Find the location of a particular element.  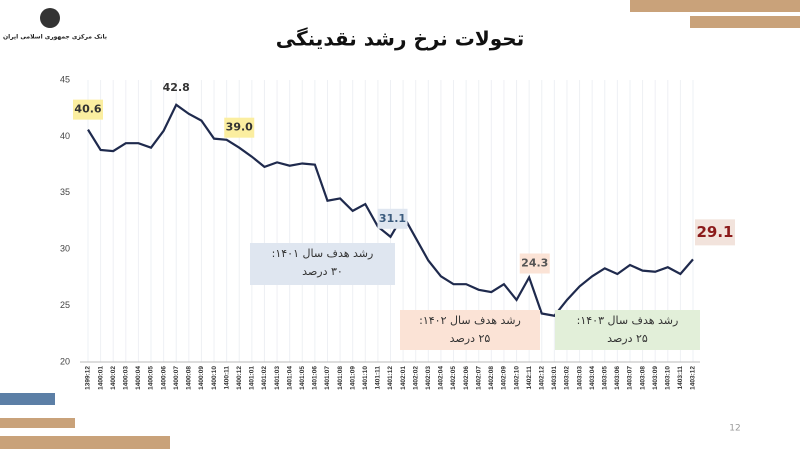

x-tick-label: 1403:11 is located at coordinates (680, 378).